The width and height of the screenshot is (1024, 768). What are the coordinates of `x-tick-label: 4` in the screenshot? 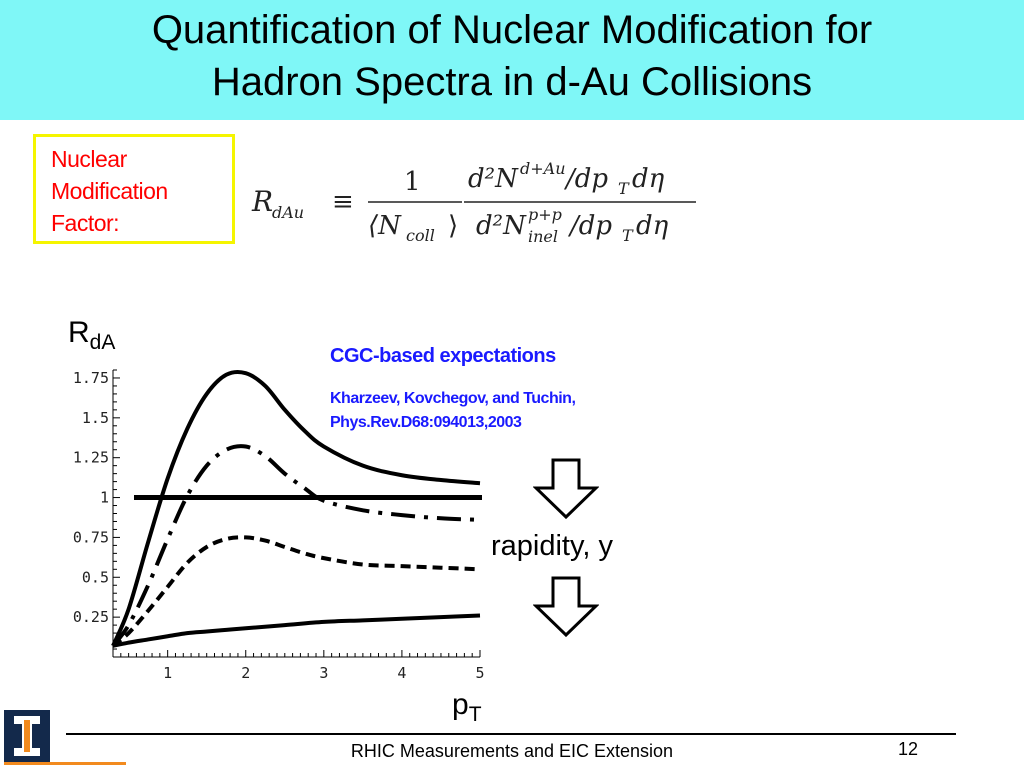 It's located at (401, 673).